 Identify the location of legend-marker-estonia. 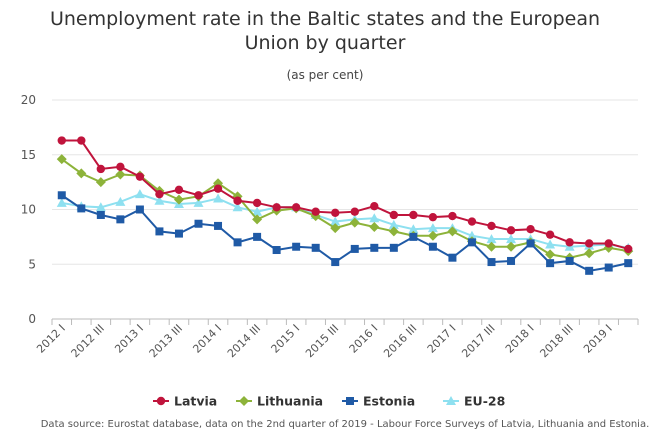
(350, 401).